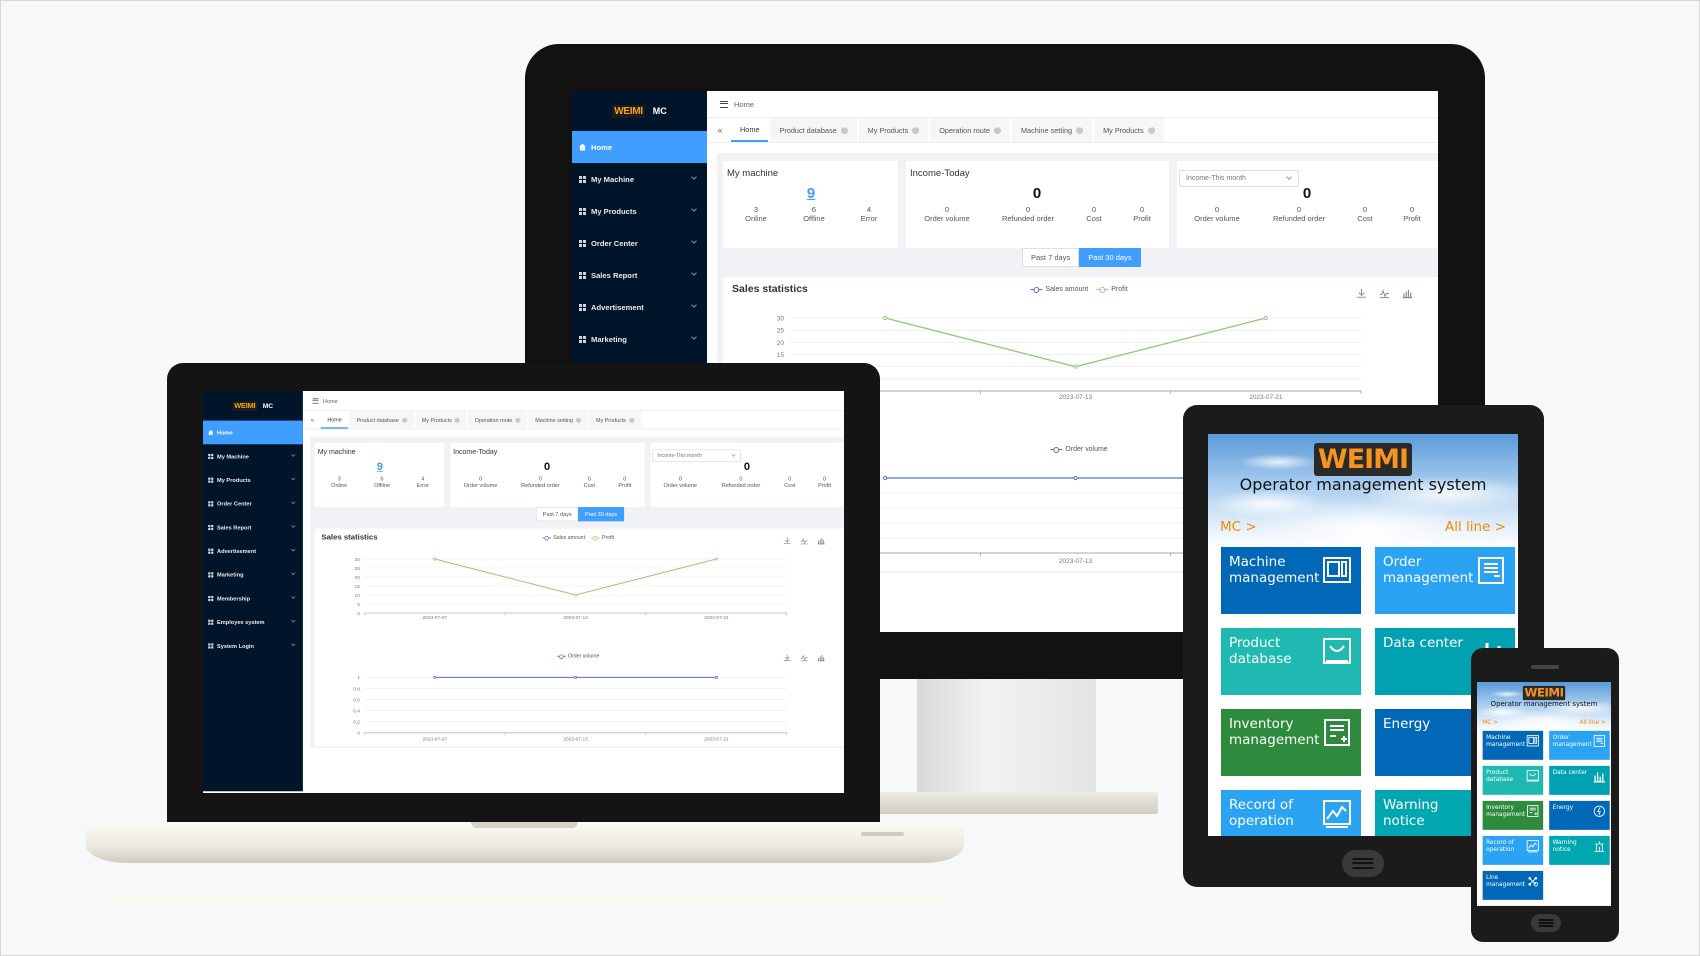  Describe the element at coordinates (1513, 885) in the screenshot. I see `tile-line-management: Line management` at that location.